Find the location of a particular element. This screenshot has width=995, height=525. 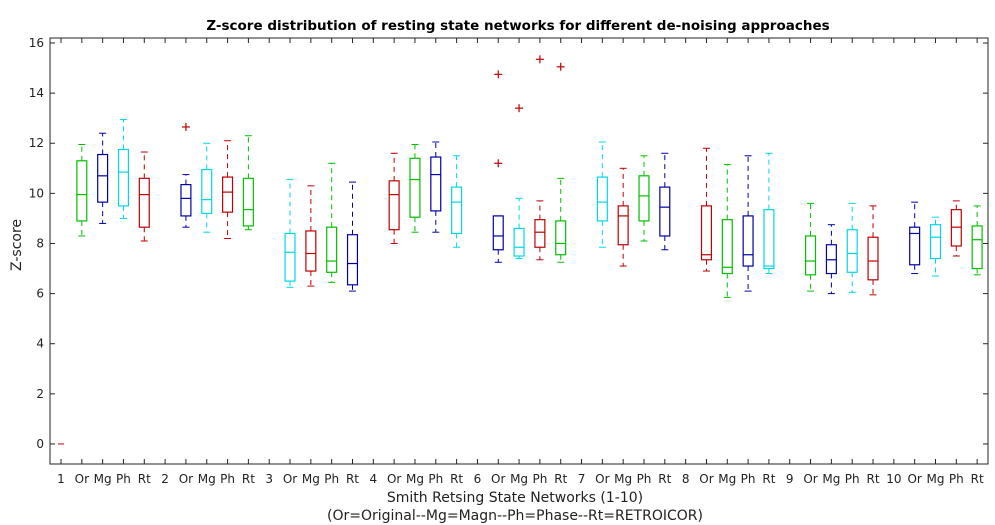

y-tick-label: 14 is located at coordinates (36, 93).